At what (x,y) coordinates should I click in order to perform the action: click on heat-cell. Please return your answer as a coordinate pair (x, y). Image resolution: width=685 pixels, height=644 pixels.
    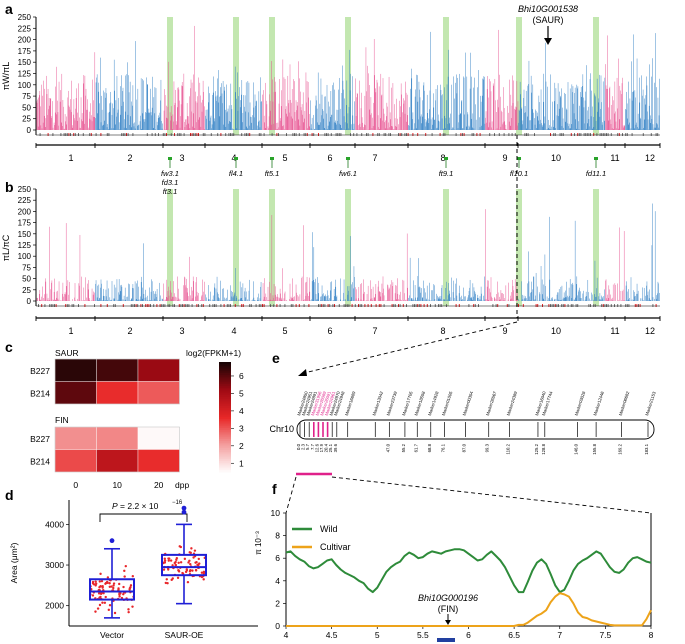
    Looking at the image, I should click on (75, 370).